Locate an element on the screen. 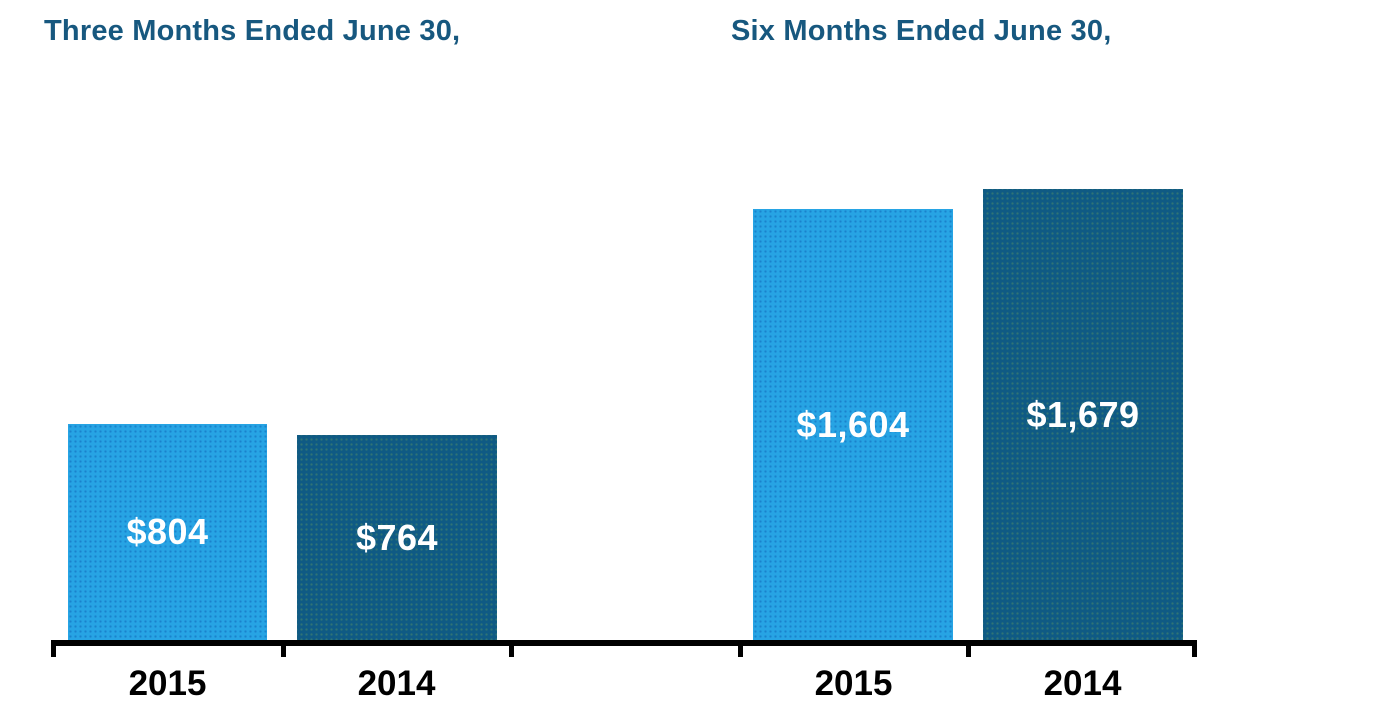 The height and width of the screenshot is (725, 1388). x-axis-label-six-months-2015: 2015 is located at coordinates (853, 683).